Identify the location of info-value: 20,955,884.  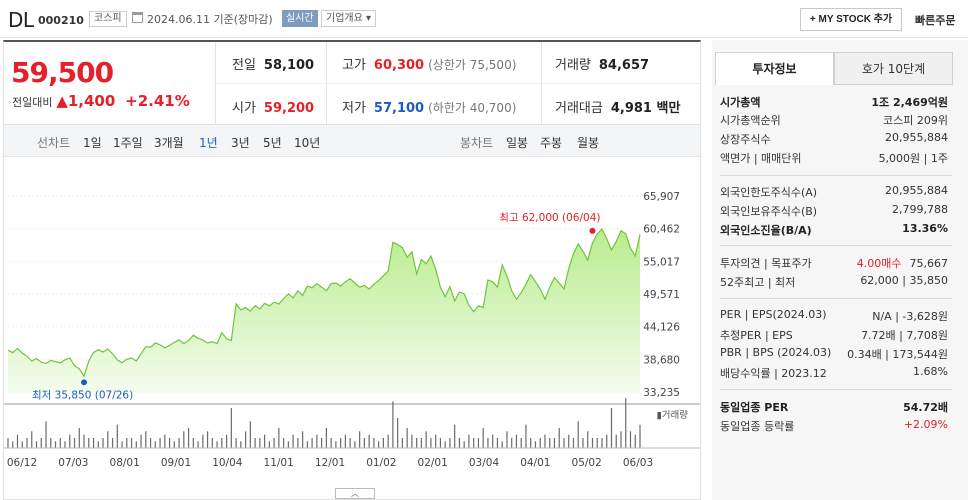
(916, 190).